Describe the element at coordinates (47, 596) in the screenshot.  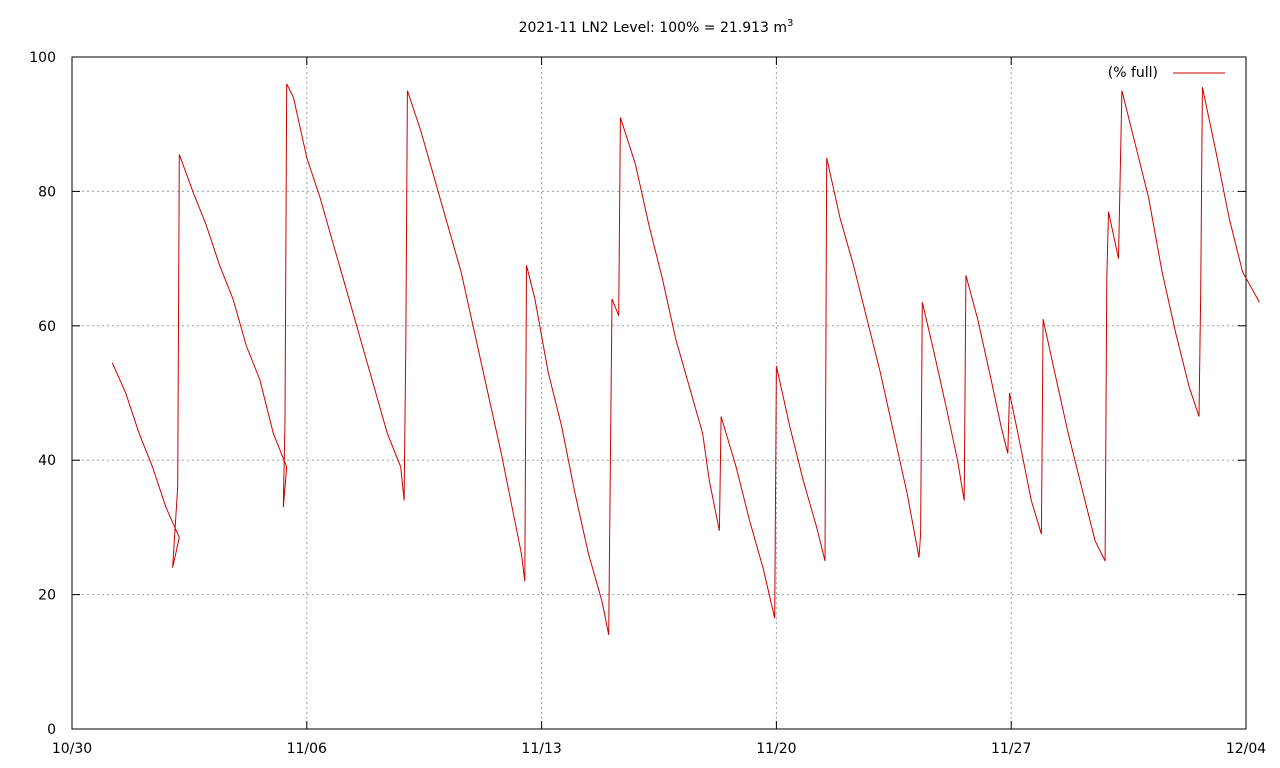
I see `y-tick-label: 20` at that location.